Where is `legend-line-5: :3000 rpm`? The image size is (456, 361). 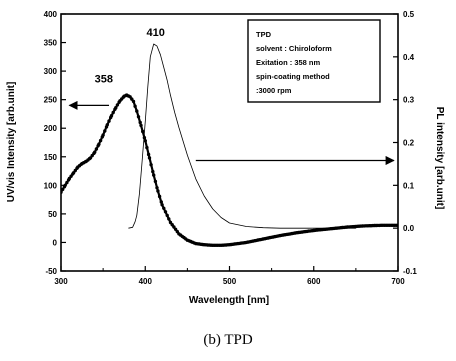
legend-line-5: :3000 rpm is located at coordinates (274, 90).